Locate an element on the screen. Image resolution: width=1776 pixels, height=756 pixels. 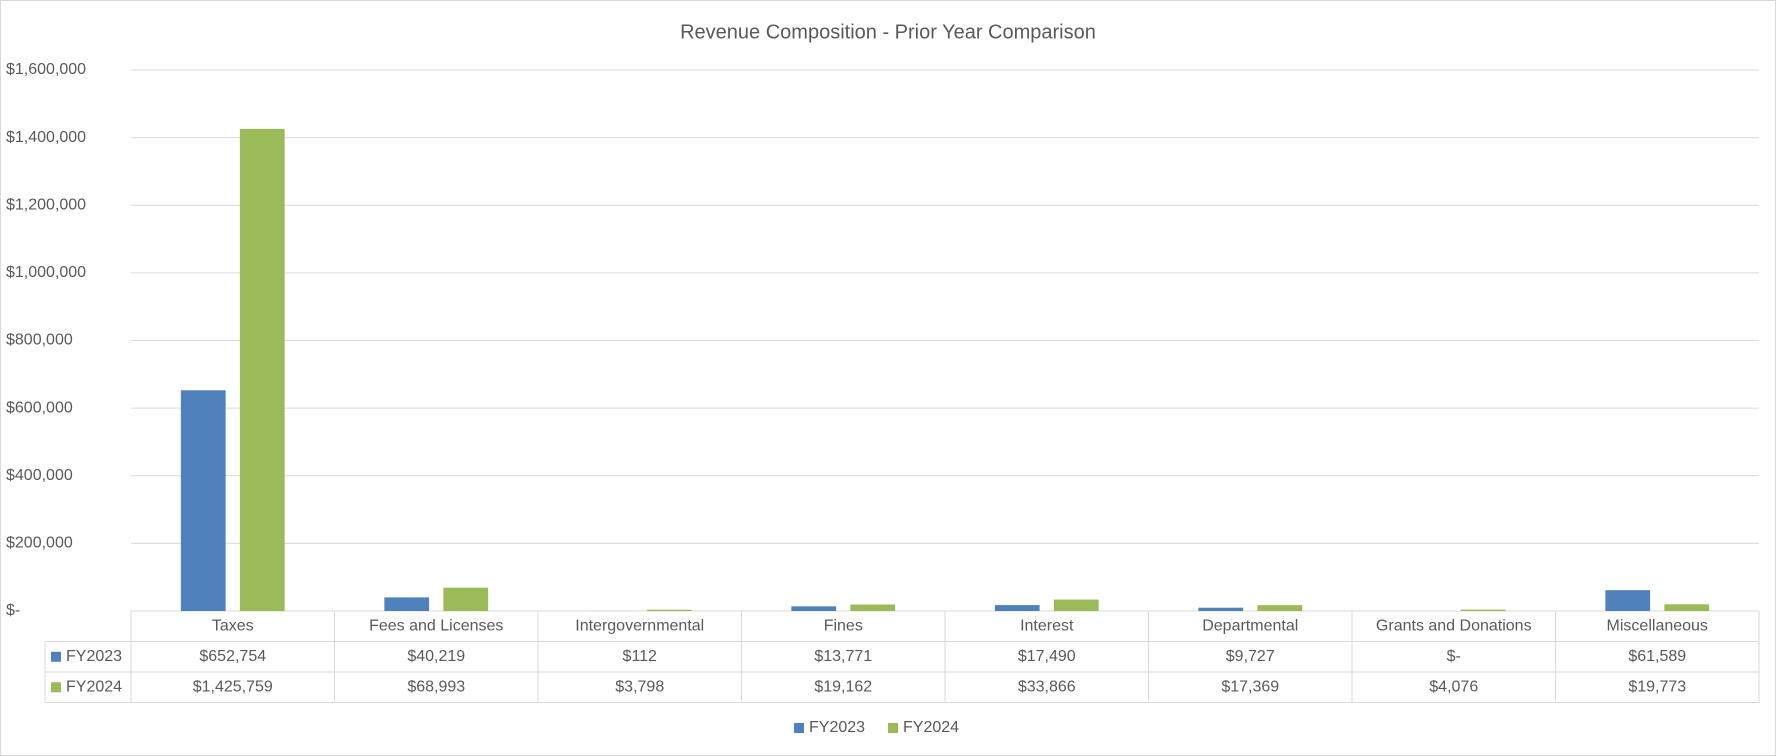
table-value: $112 is located at coordinates (640, 656).